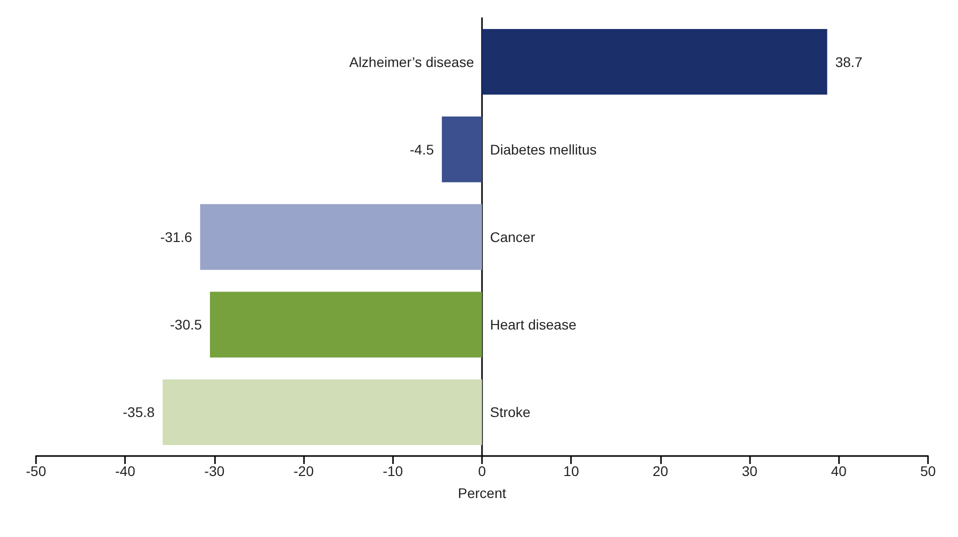 This screenshot has width=958, height=537. What do you see at coordinates (138, 412) in the screenshot?
I see `data-label: -35.8` at bounding box center [138, 412].